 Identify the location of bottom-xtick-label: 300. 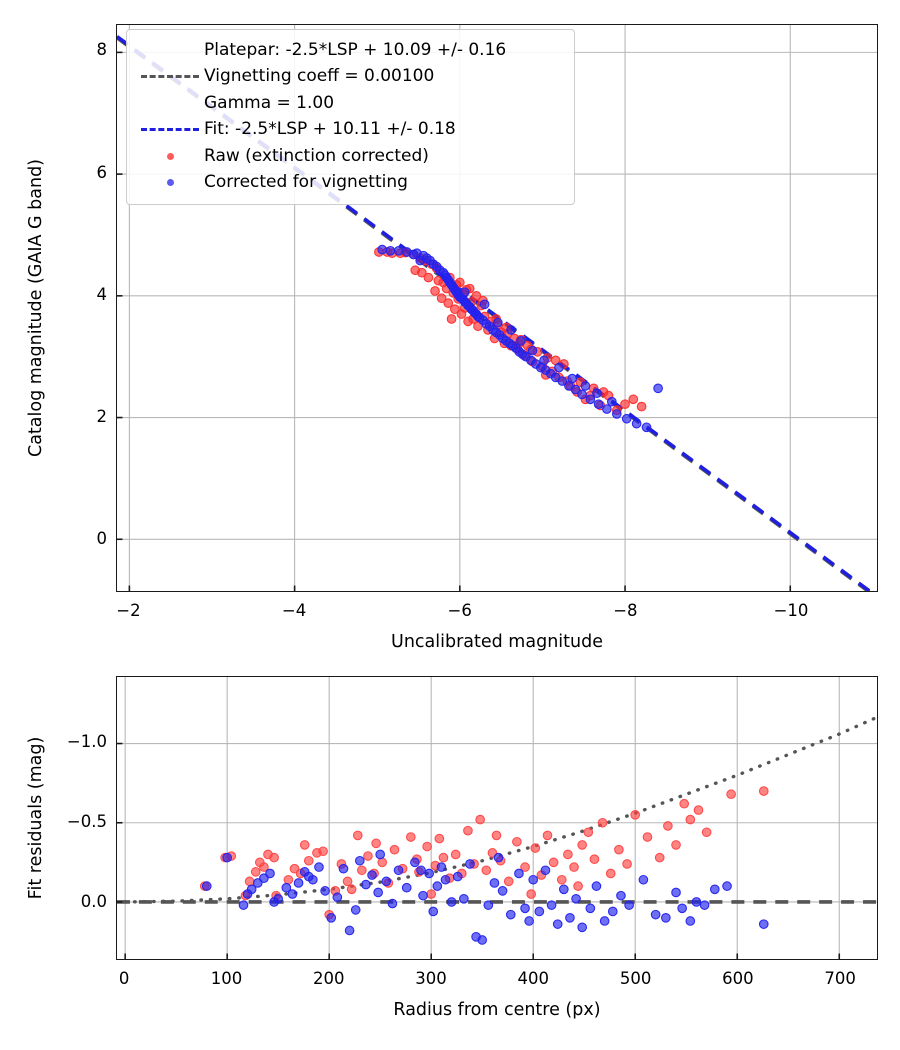
(431, 978).